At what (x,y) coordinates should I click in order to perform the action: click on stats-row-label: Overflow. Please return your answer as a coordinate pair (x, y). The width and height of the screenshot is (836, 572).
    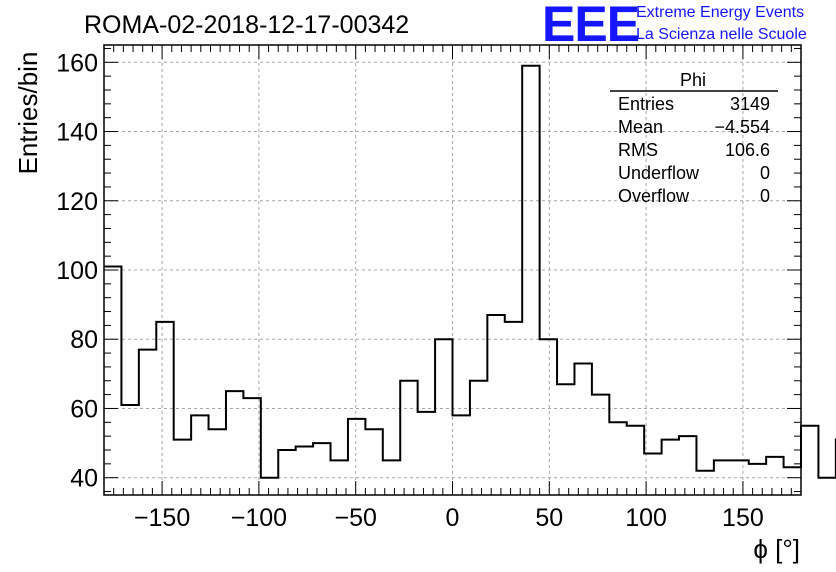
    Looking at the image, I should click on (654, 196).